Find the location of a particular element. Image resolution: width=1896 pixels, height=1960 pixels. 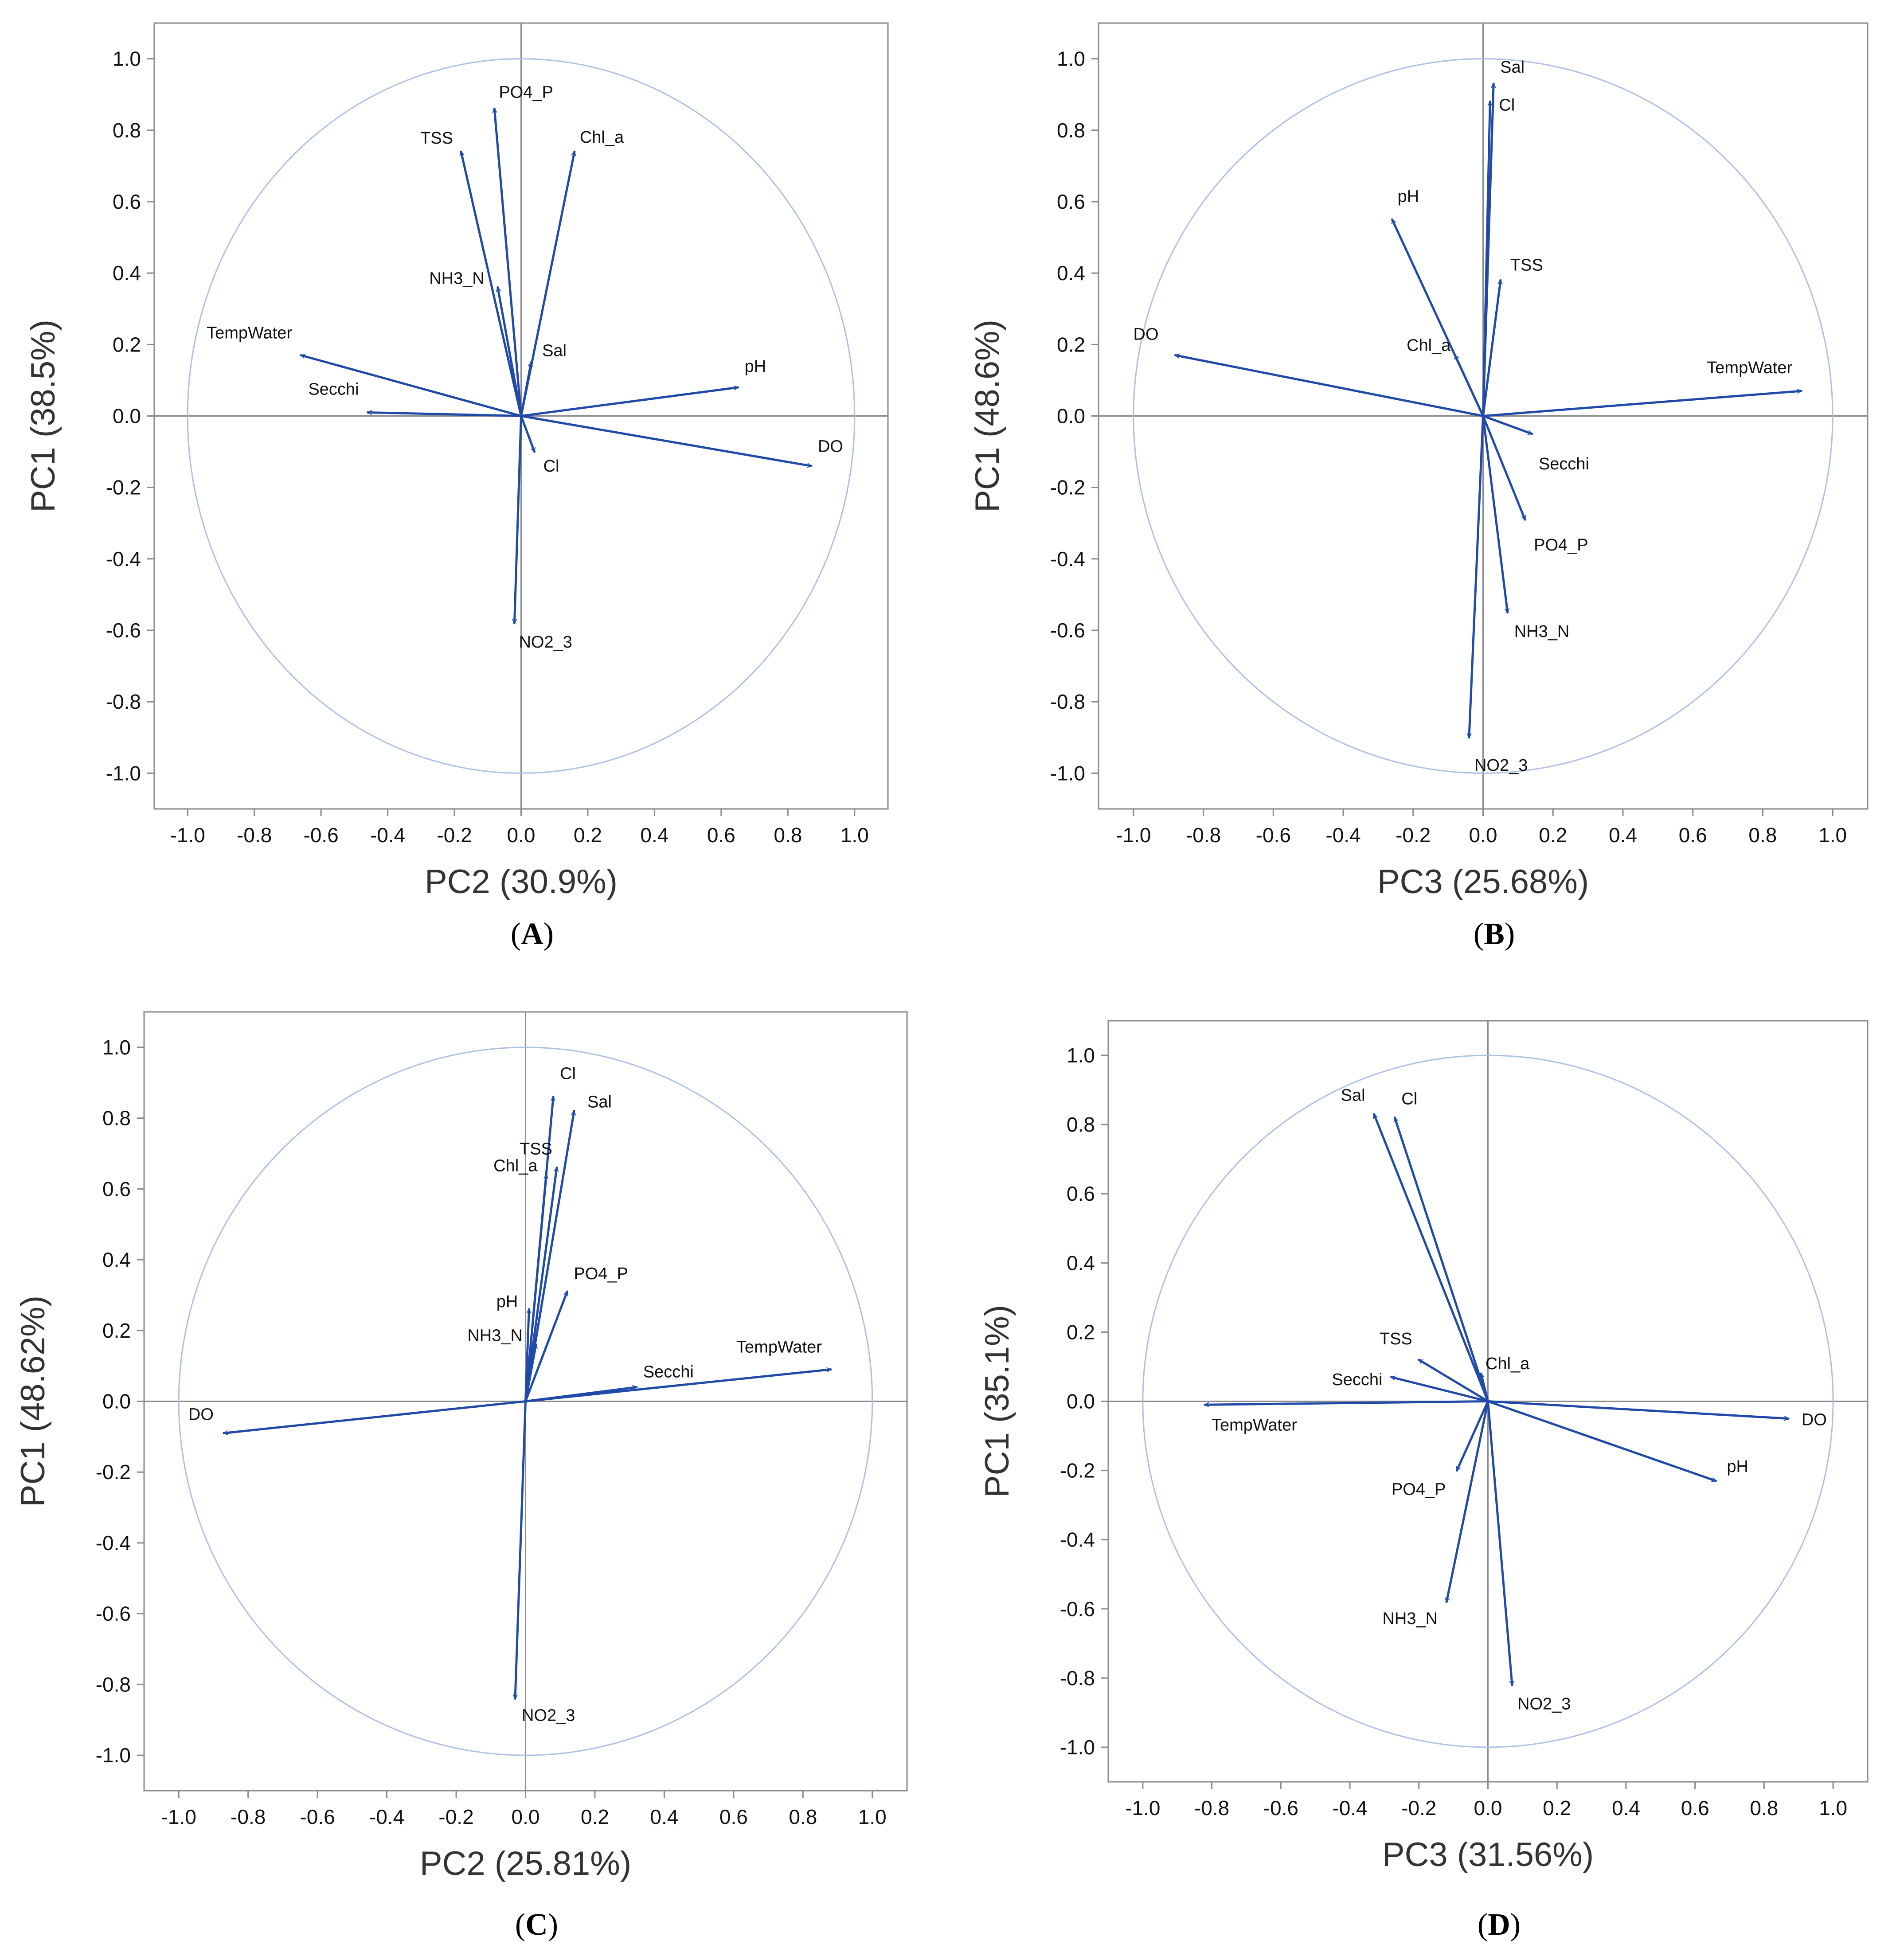

x-axis-label: PC3 (25.68%) is located at coordinates (1483, 882).